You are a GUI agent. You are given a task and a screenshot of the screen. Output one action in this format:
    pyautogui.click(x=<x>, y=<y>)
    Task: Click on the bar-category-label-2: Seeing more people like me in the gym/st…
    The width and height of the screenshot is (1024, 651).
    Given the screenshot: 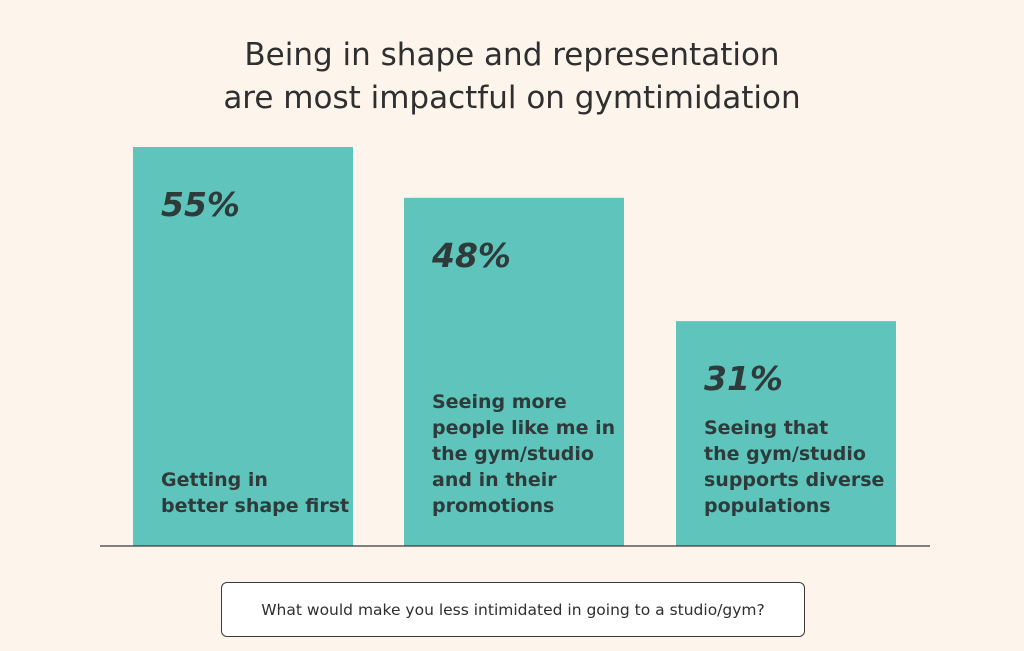 What is the action you would take?
    pyautogui.click(x=524, y=454)
    